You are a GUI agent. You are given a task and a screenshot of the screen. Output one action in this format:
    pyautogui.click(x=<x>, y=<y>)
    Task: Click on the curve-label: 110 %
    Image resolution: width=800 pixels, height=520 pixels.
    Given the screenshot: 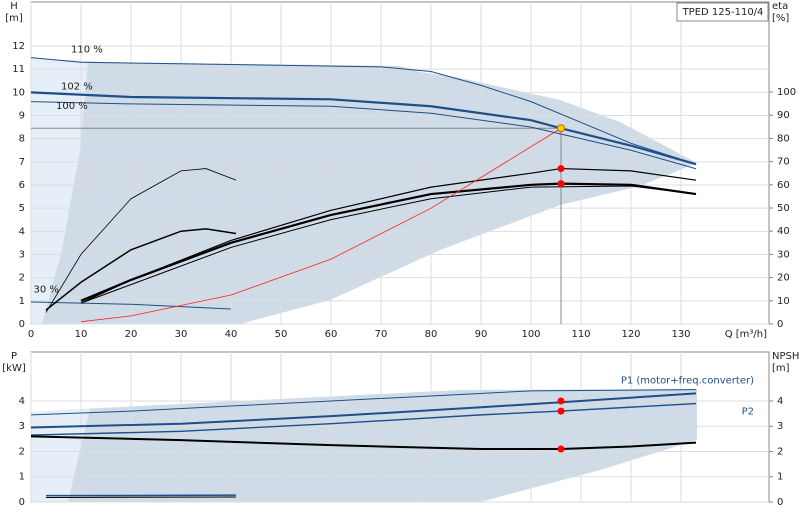 What is the action you would take?
    pyautogui.click(x=87, y=49)
    